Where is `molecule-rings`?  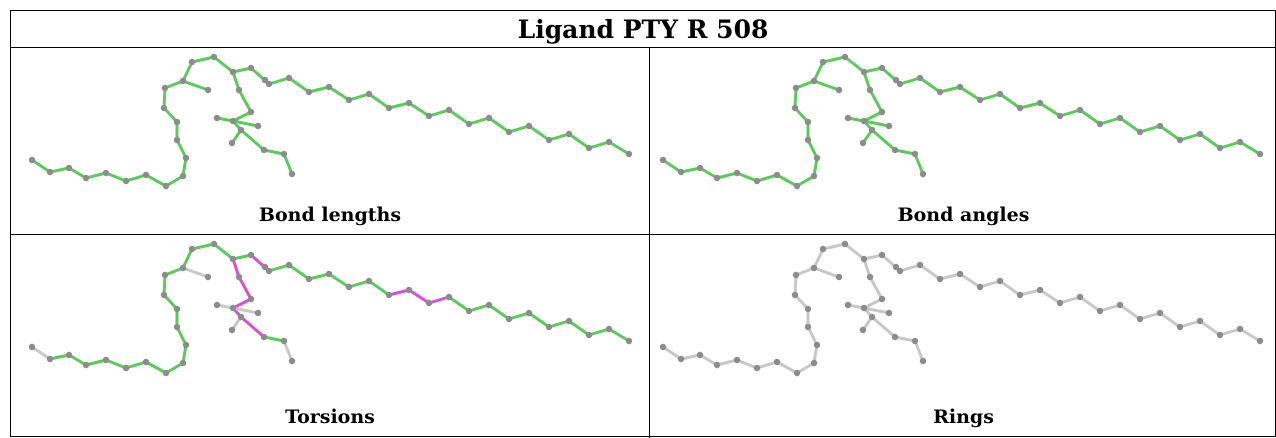
molecule-rings is located at coordinates (961, 308).